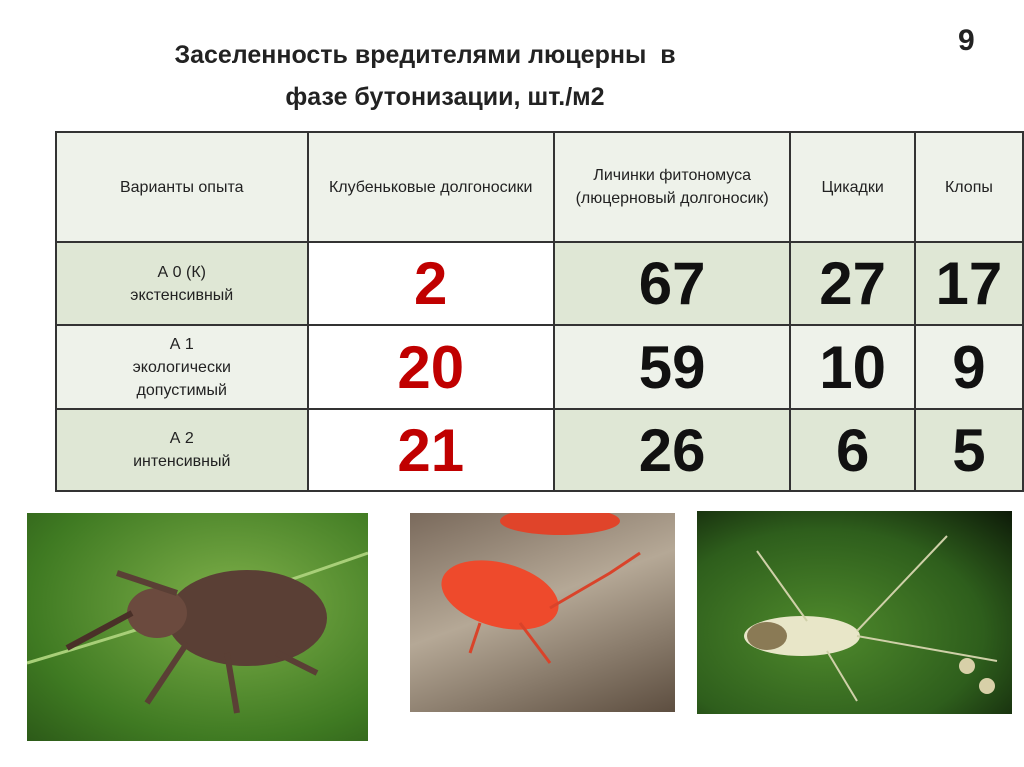 This screenshot has height=767, width=1024. I want to click on green-bug-icon, so click(871, 618).